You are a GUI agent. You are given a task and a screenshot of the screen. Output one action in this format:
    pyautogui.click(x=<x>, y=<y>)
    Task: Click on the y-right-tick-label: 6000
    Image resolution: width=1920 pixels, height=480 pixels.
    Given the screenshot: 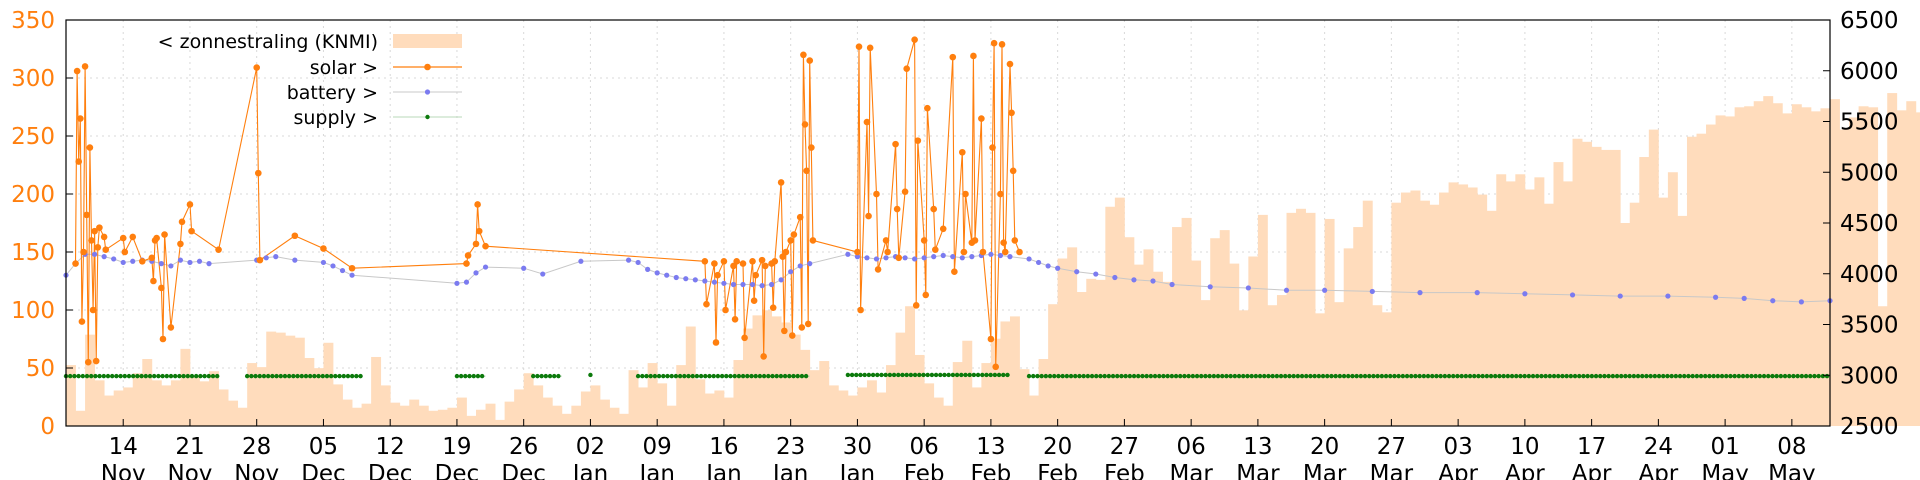 What is the action you would take?
    pyautogui.click(x=1869, y=72)
    